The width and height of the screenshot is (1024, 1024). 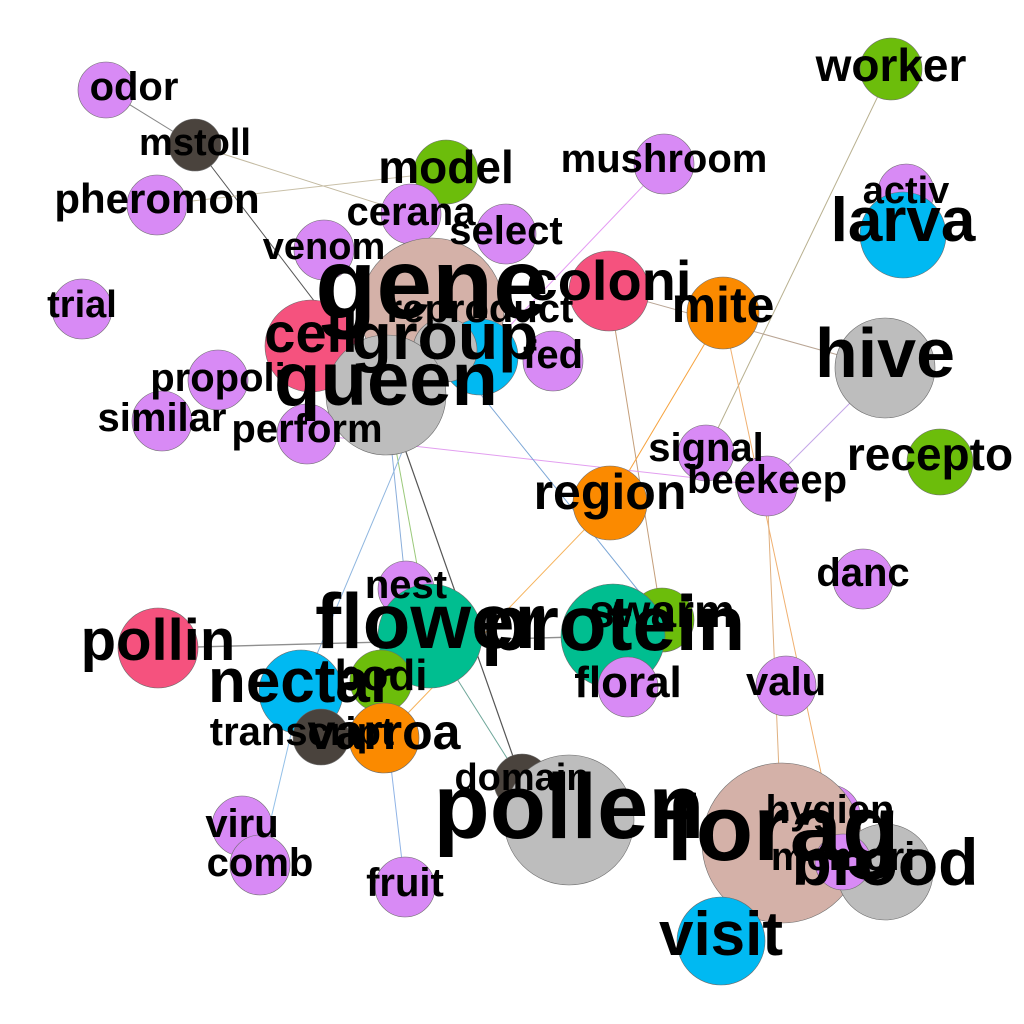 I want to click on node-label-valu: valu, so click(x=786, y=682).